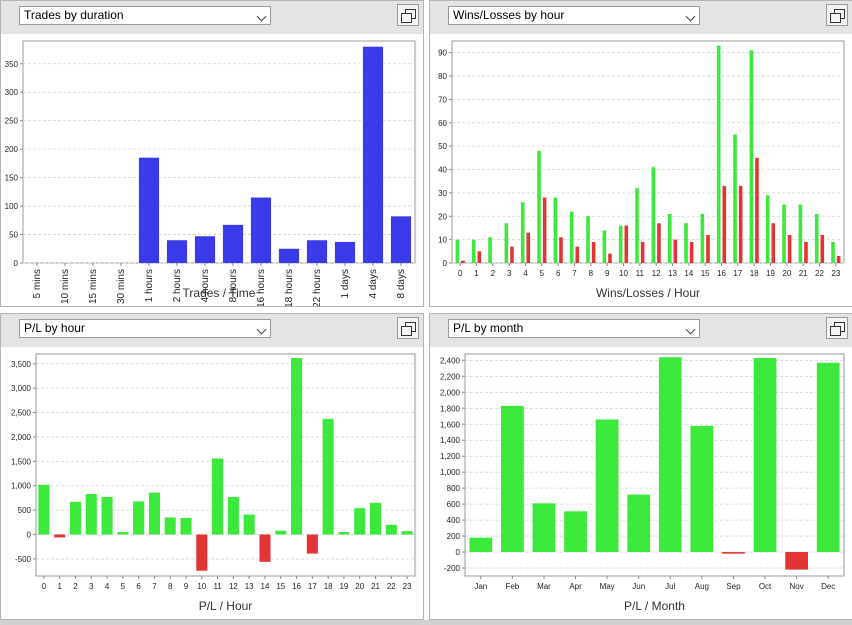 Image resolution: width=852 pixels, height=625 pixels. What do you see at coordinates (765, 586) in the screenshot?
I see `x-tick-label: Oct` at bounding box center [765, 586].